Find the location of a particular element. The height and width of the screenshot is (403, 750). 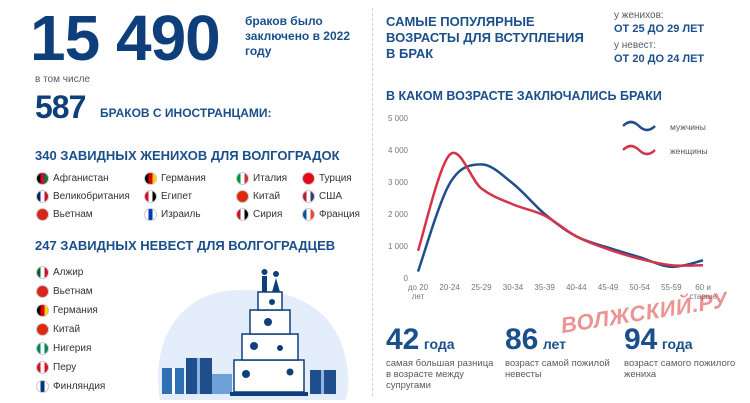

bride-country-item: Финляндия is located at coordinates (91, 386).